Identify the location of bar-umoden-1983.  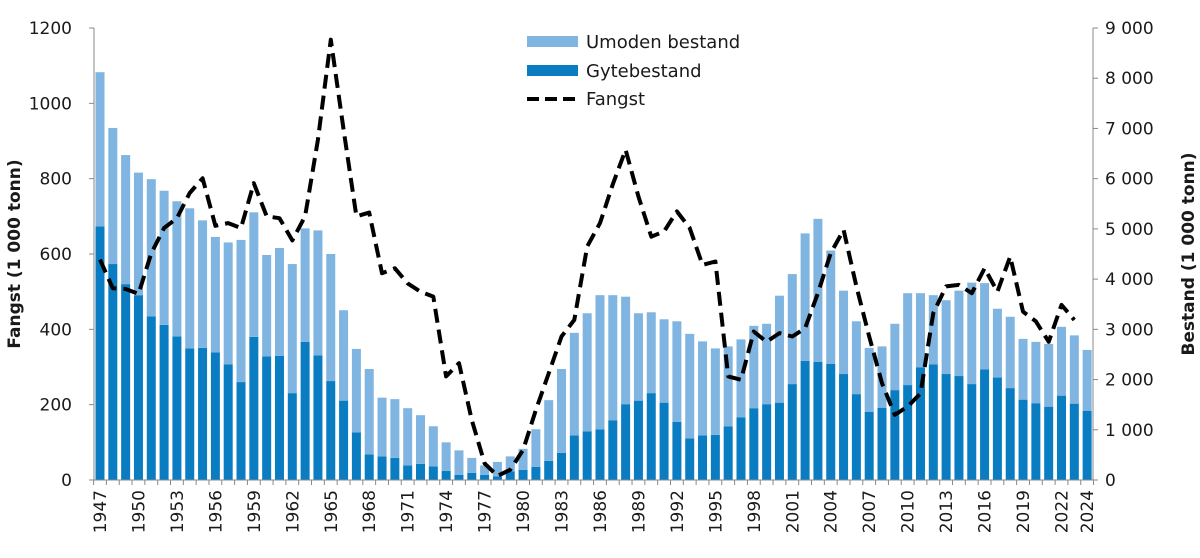
(562, 411).